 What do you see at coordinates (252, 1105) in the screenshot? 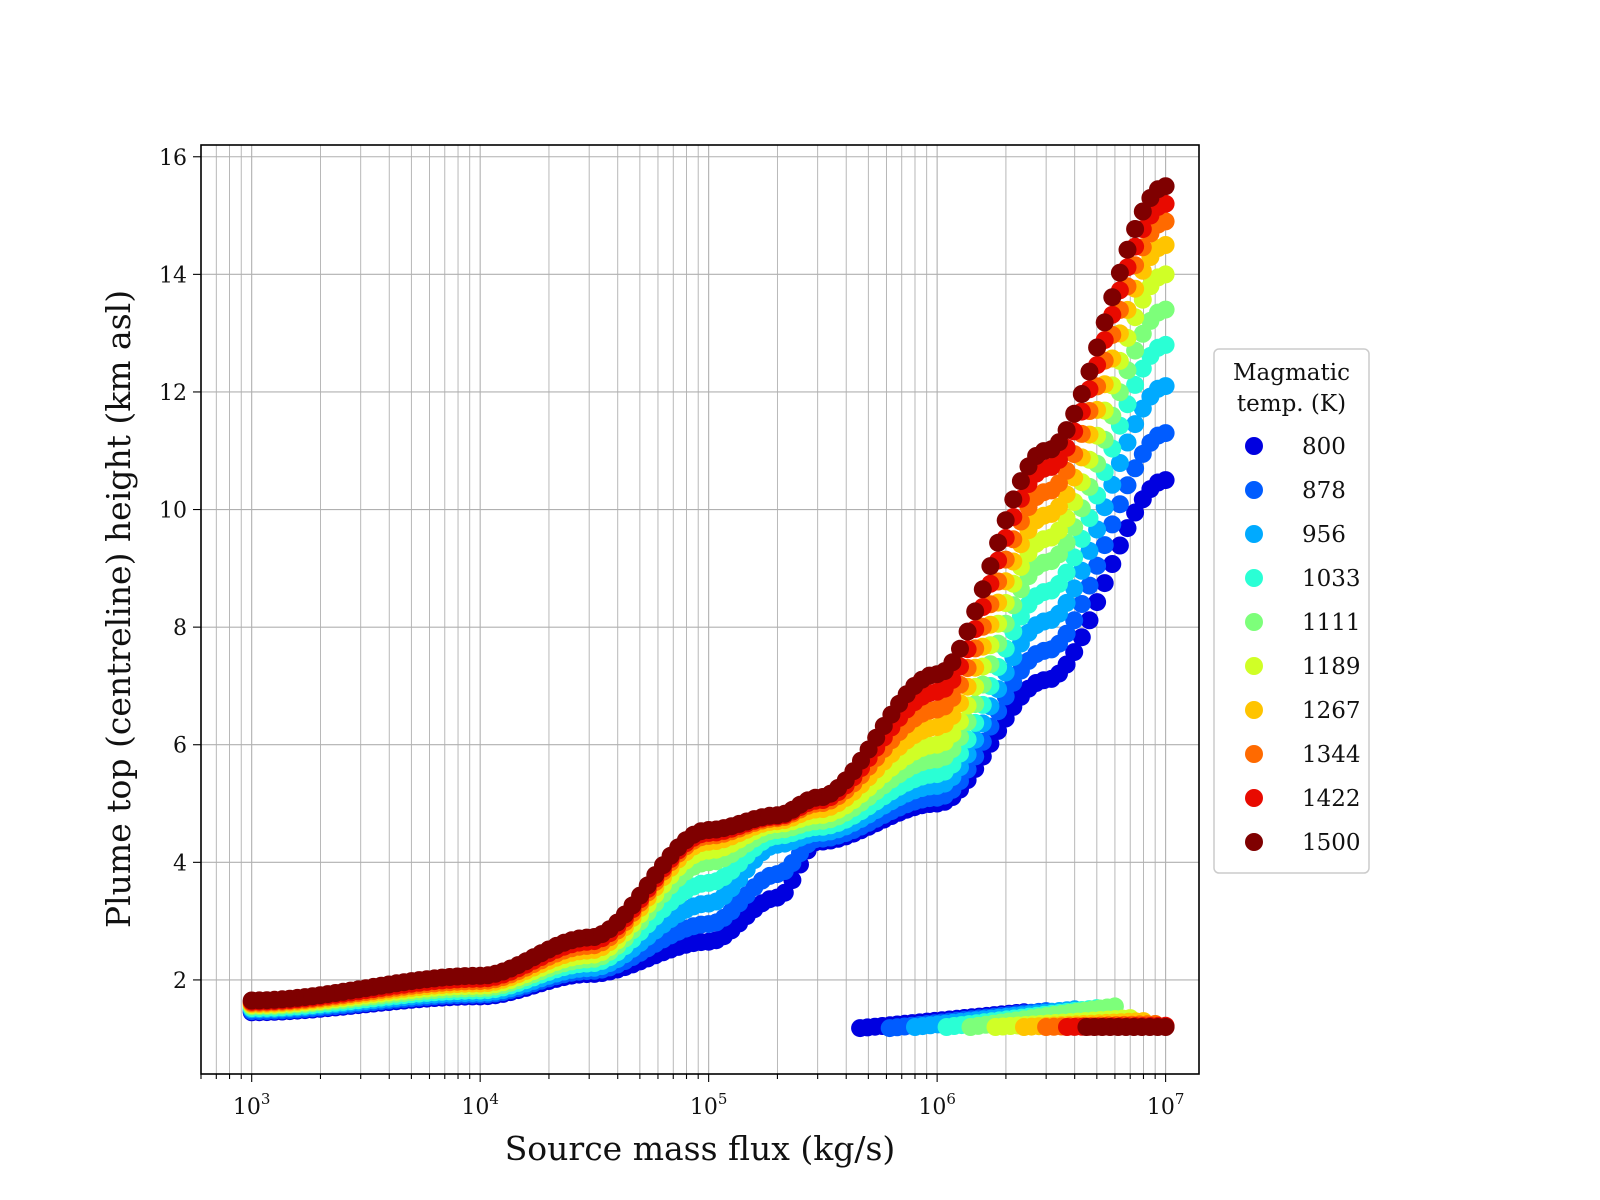
I see `x-tick-label: 10³` at bounding box center [252, 1105].